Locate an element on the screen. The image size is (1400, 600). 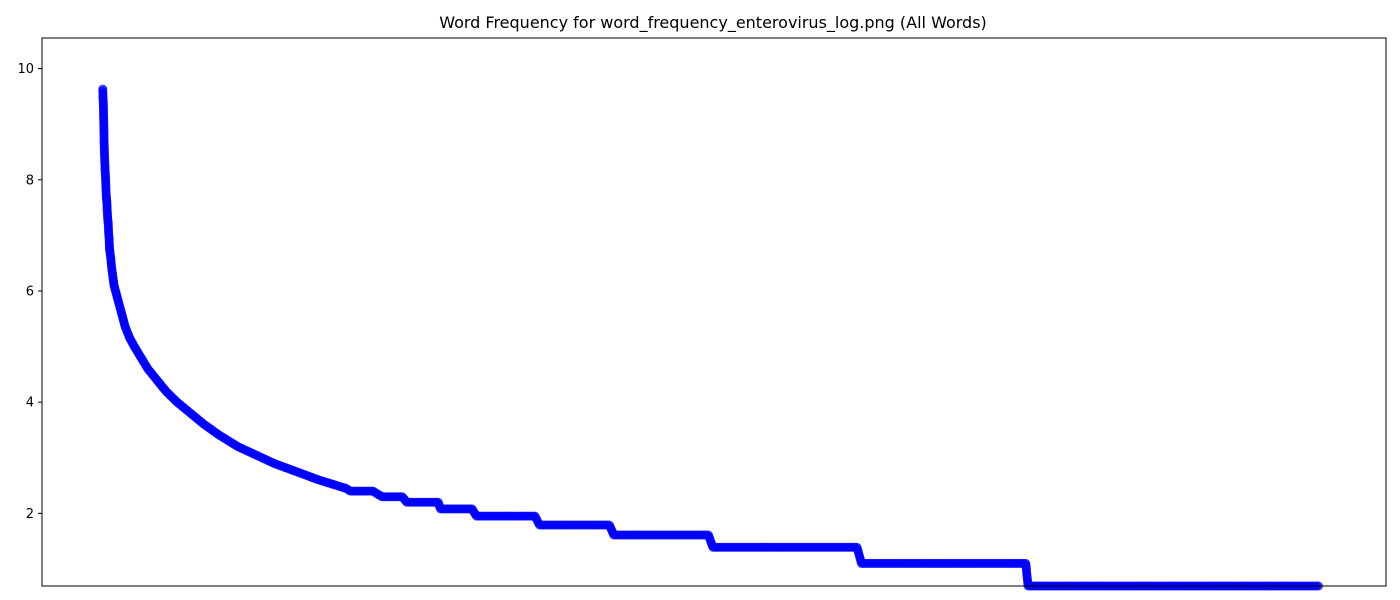
y-tick-label: 6 is located at coordinates (30, 291).